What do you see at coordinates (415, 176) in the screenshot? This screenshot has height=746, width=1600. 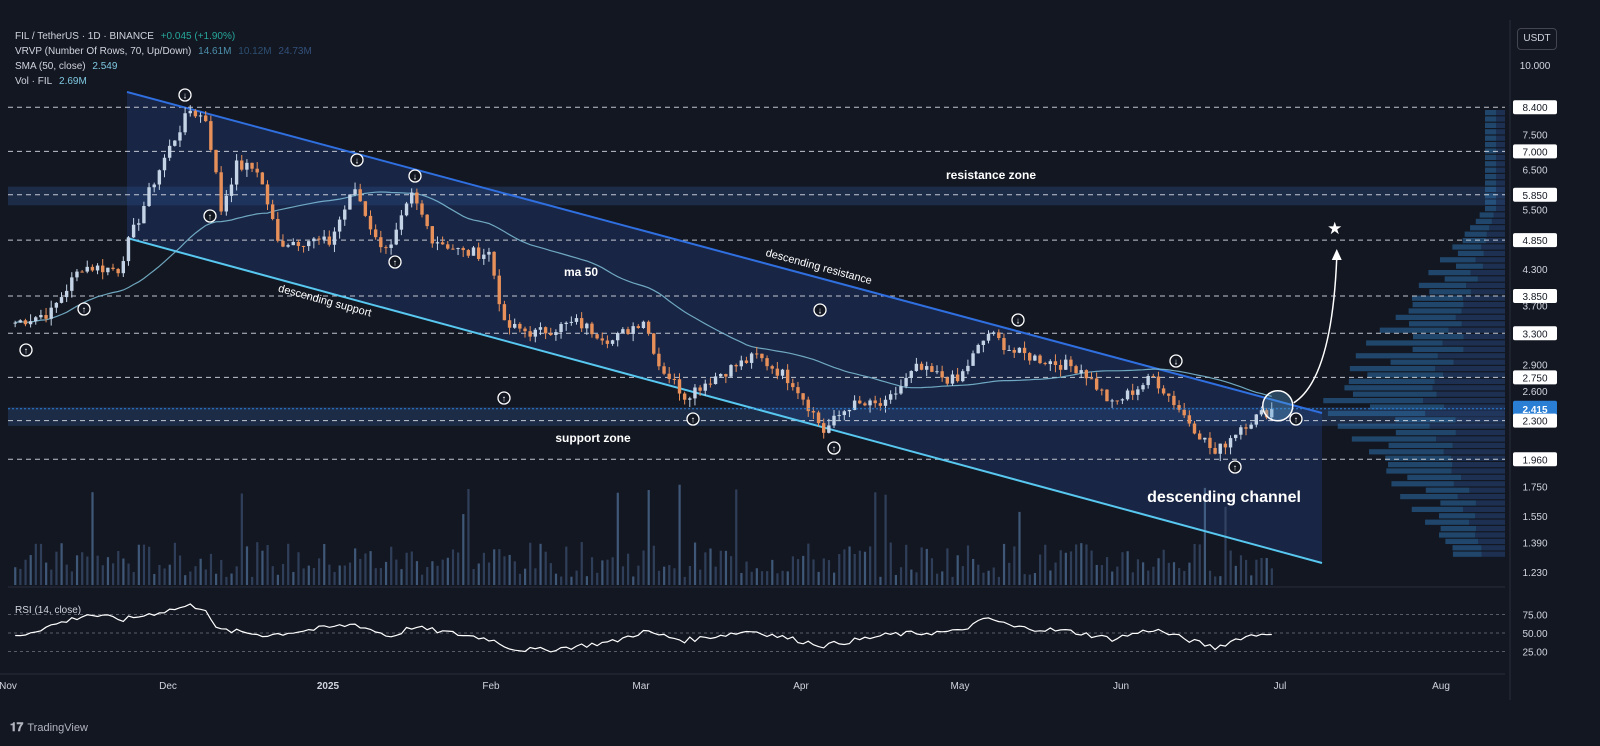 I see `pivot-high-icon: ↓` at bounding box center [415, 176].